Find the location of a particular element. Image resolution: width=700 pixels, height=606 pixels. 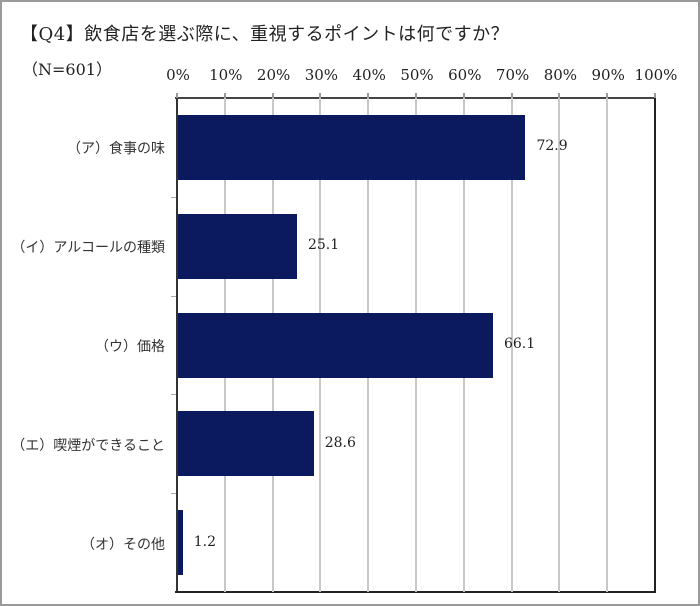

category-label: （イ）アルコールの種類 is located at coordinates (88, 248).